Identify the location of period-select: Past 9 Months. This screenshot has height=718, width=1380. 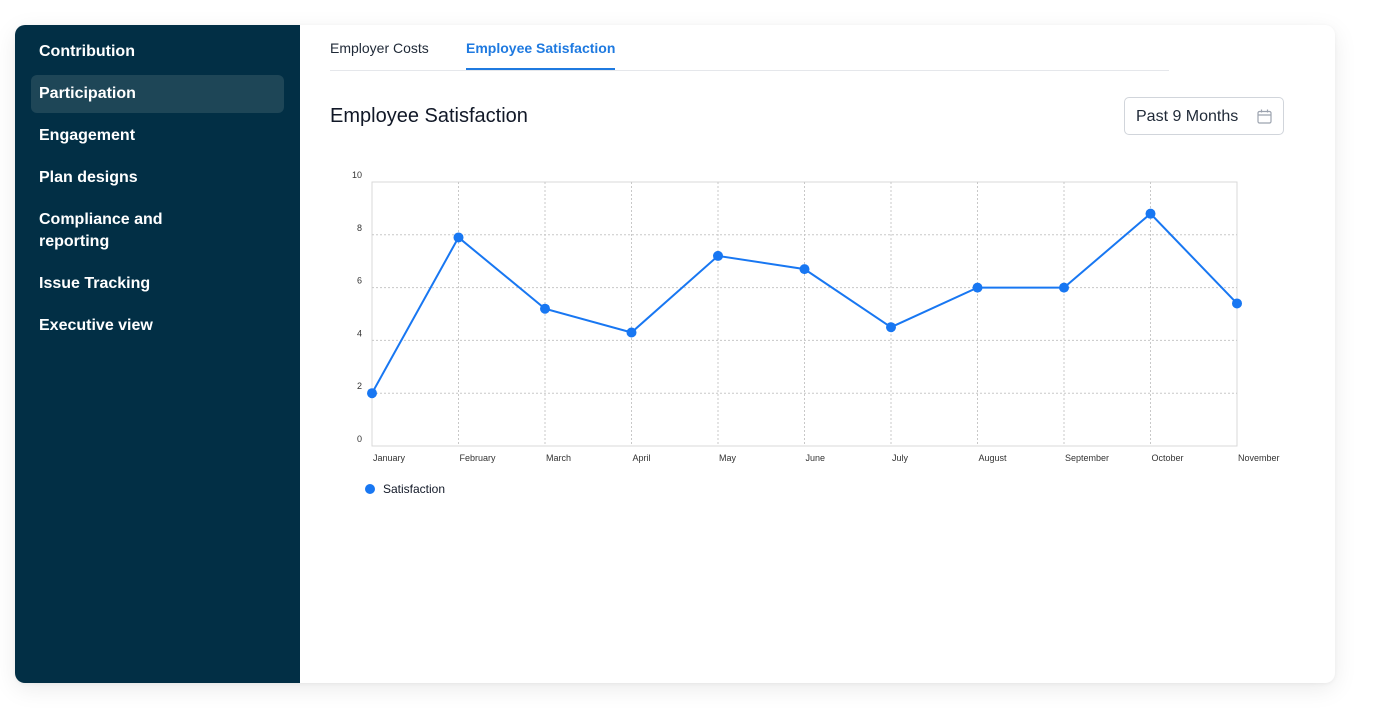
(1204, 116).